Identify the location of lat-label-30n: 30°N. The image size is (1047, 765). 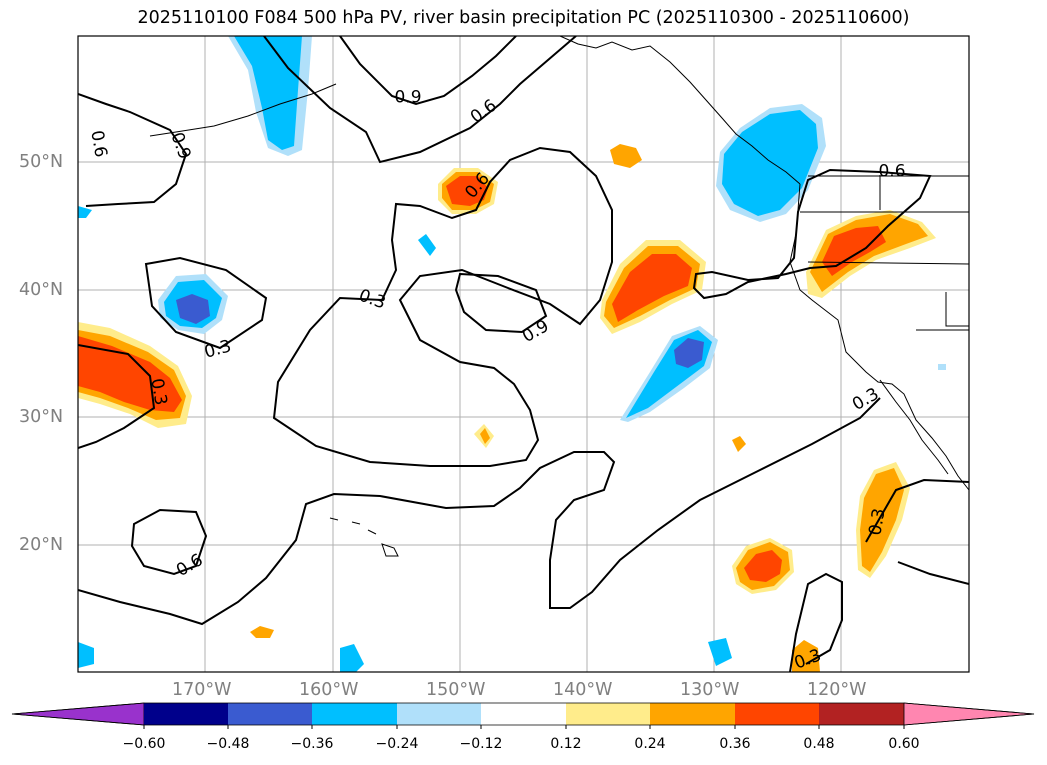
(41, 417).